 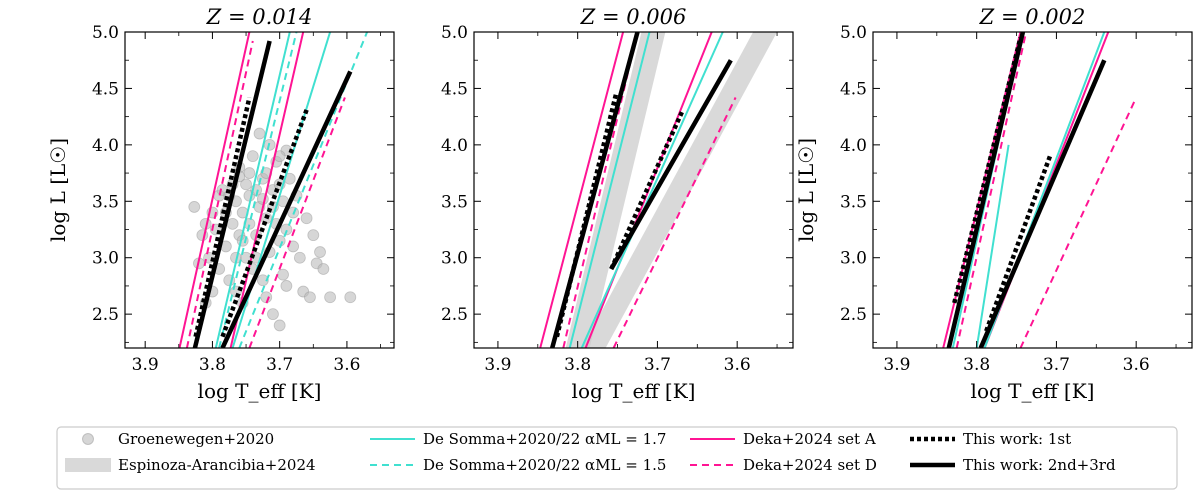 I want to click on legend-entry: Espinoza-Arancibia+2024, so click(x=190, y=465).